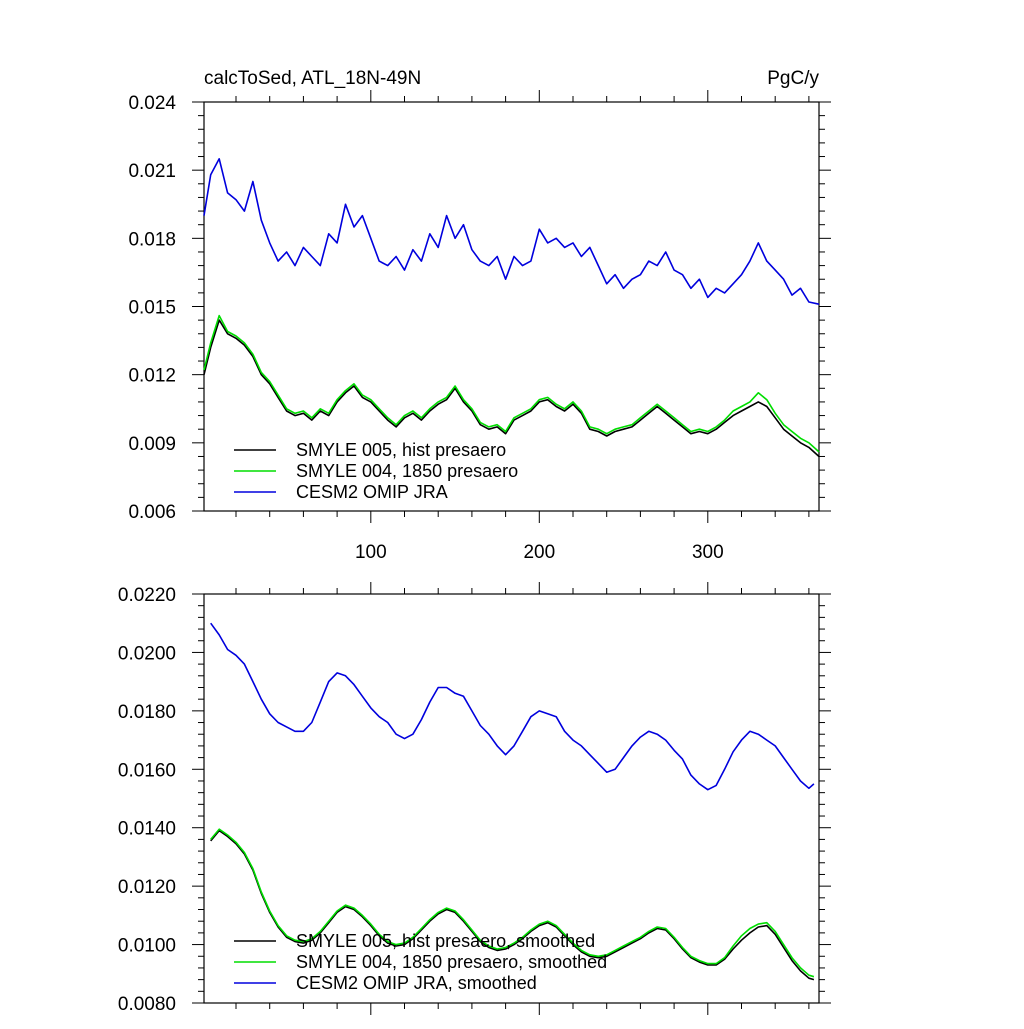 The width and height of the screenshot is (1024, 1029). I want to click on y-tick-label: 0.0120, so click(147, 887).